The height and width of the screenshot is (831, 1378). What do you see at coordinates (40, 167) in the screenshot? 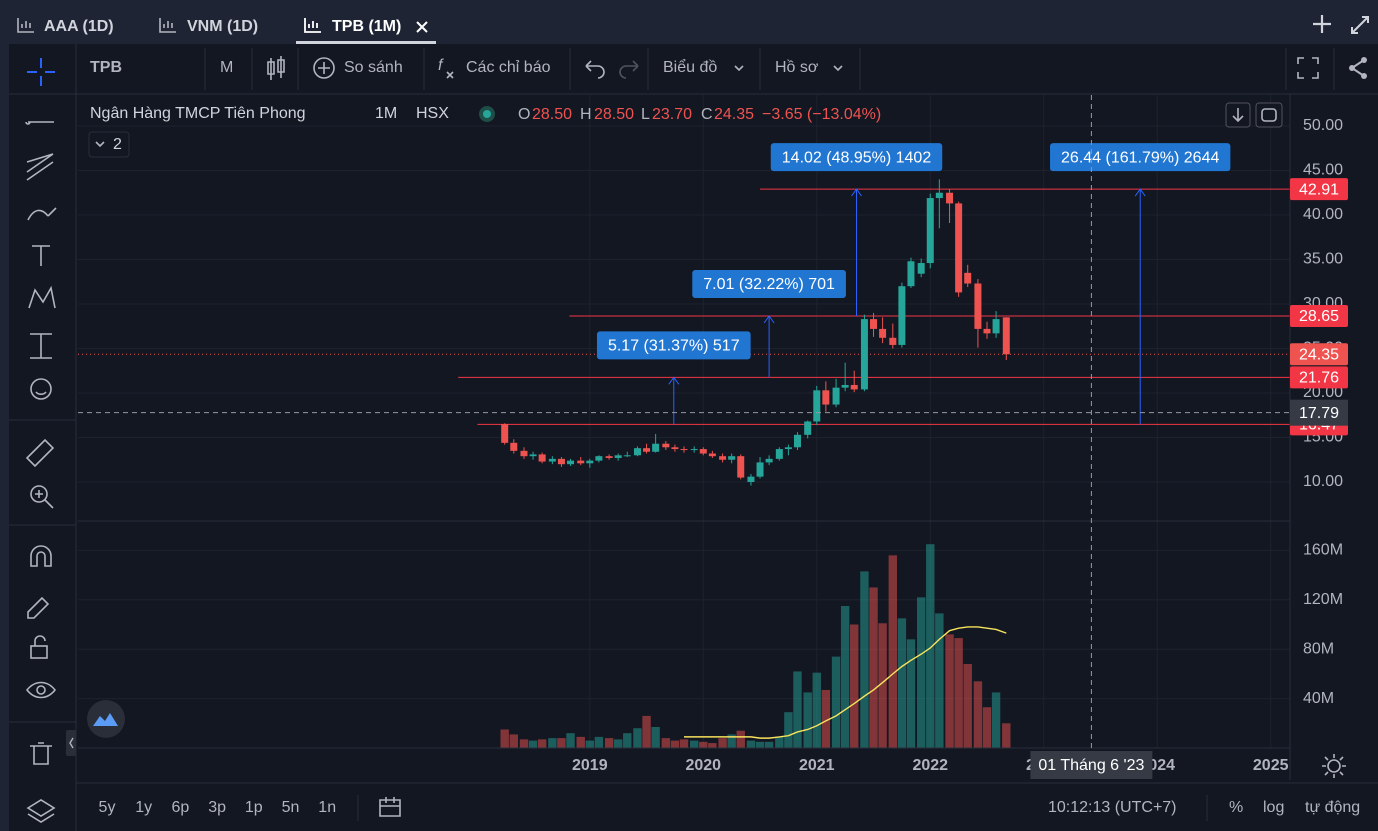
I see `fib-tool` at bounding box center [40, 167].